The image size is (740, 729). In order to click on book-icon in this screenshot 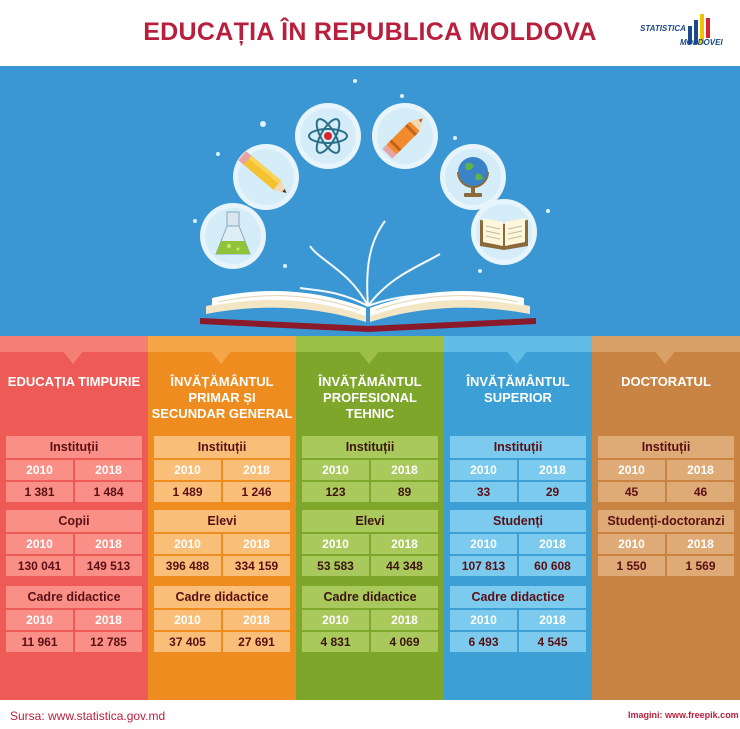, I will do `click(504, 232)`.